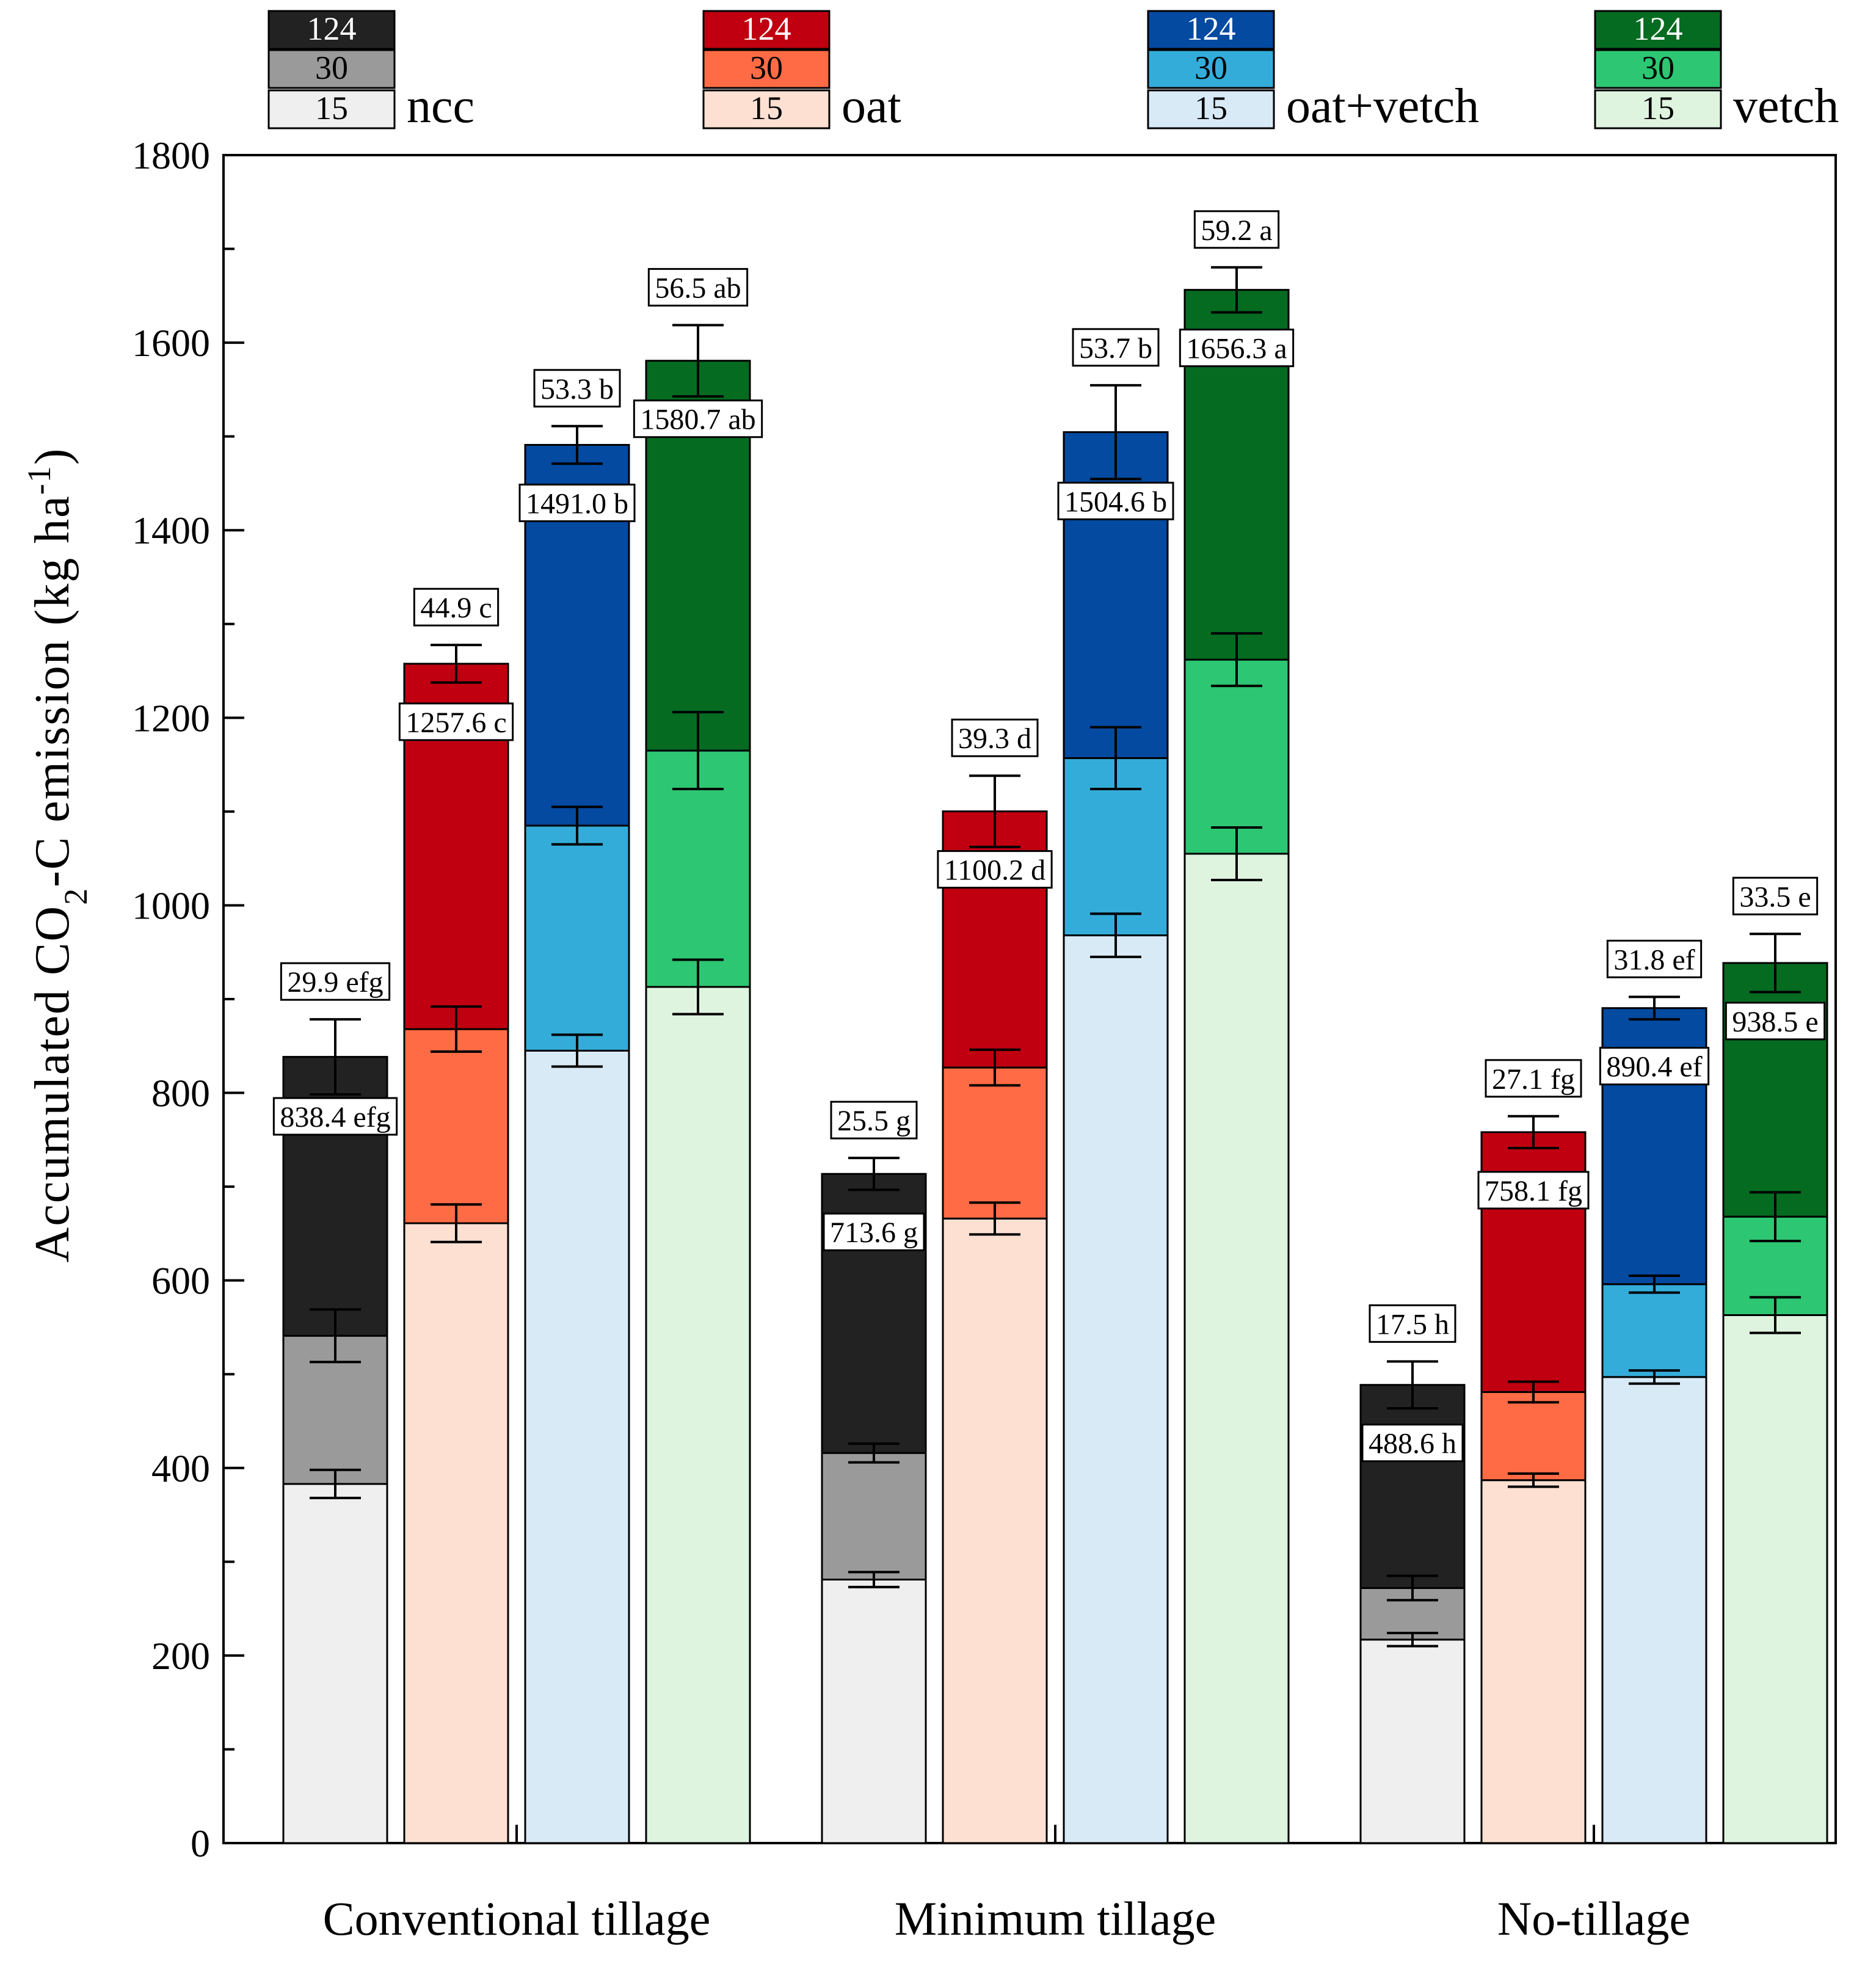  I want to click on svg-text: 938.5 e, so click(1775, 1022).